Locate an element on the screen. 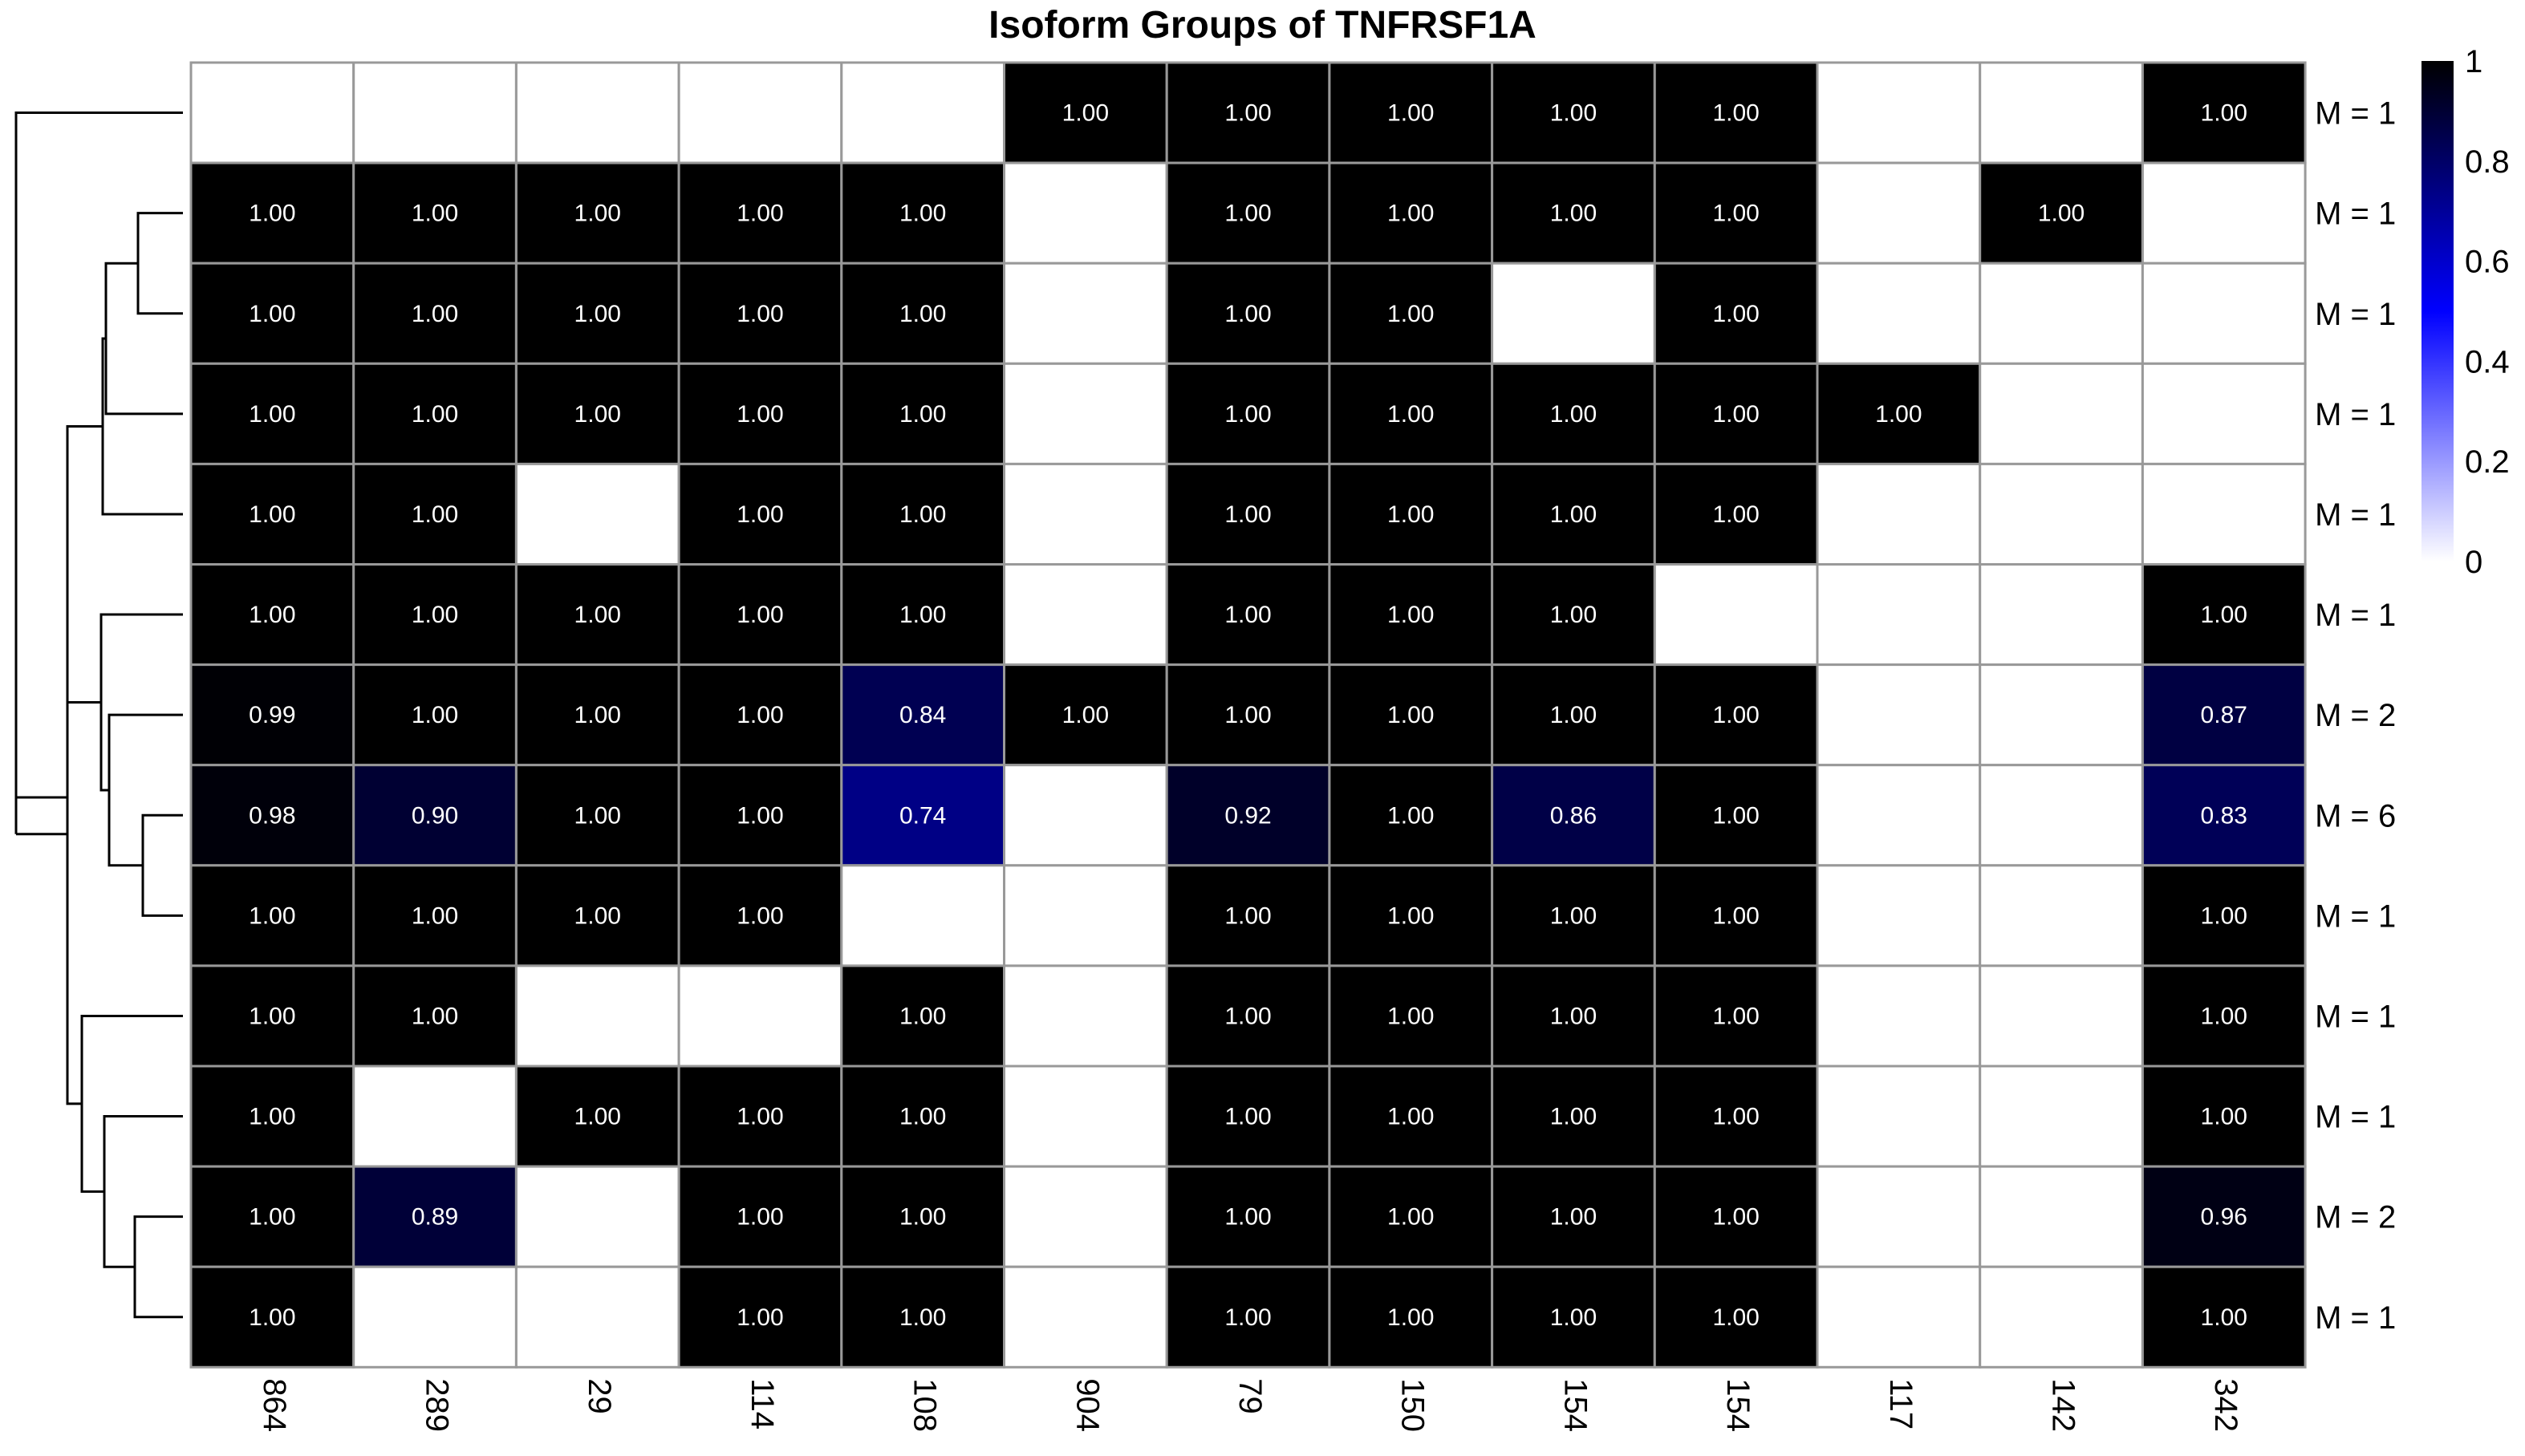  cell-value-label: 0.86 is located at coordinates (1574, 815).